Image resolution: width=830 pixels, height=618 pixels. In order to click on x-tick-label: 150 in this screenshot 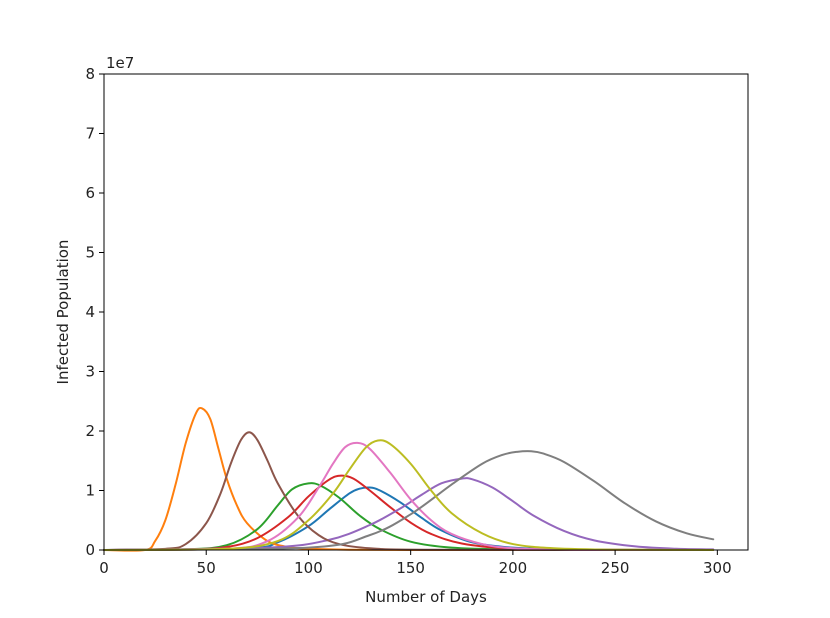, I will do `click(410, 568)`.